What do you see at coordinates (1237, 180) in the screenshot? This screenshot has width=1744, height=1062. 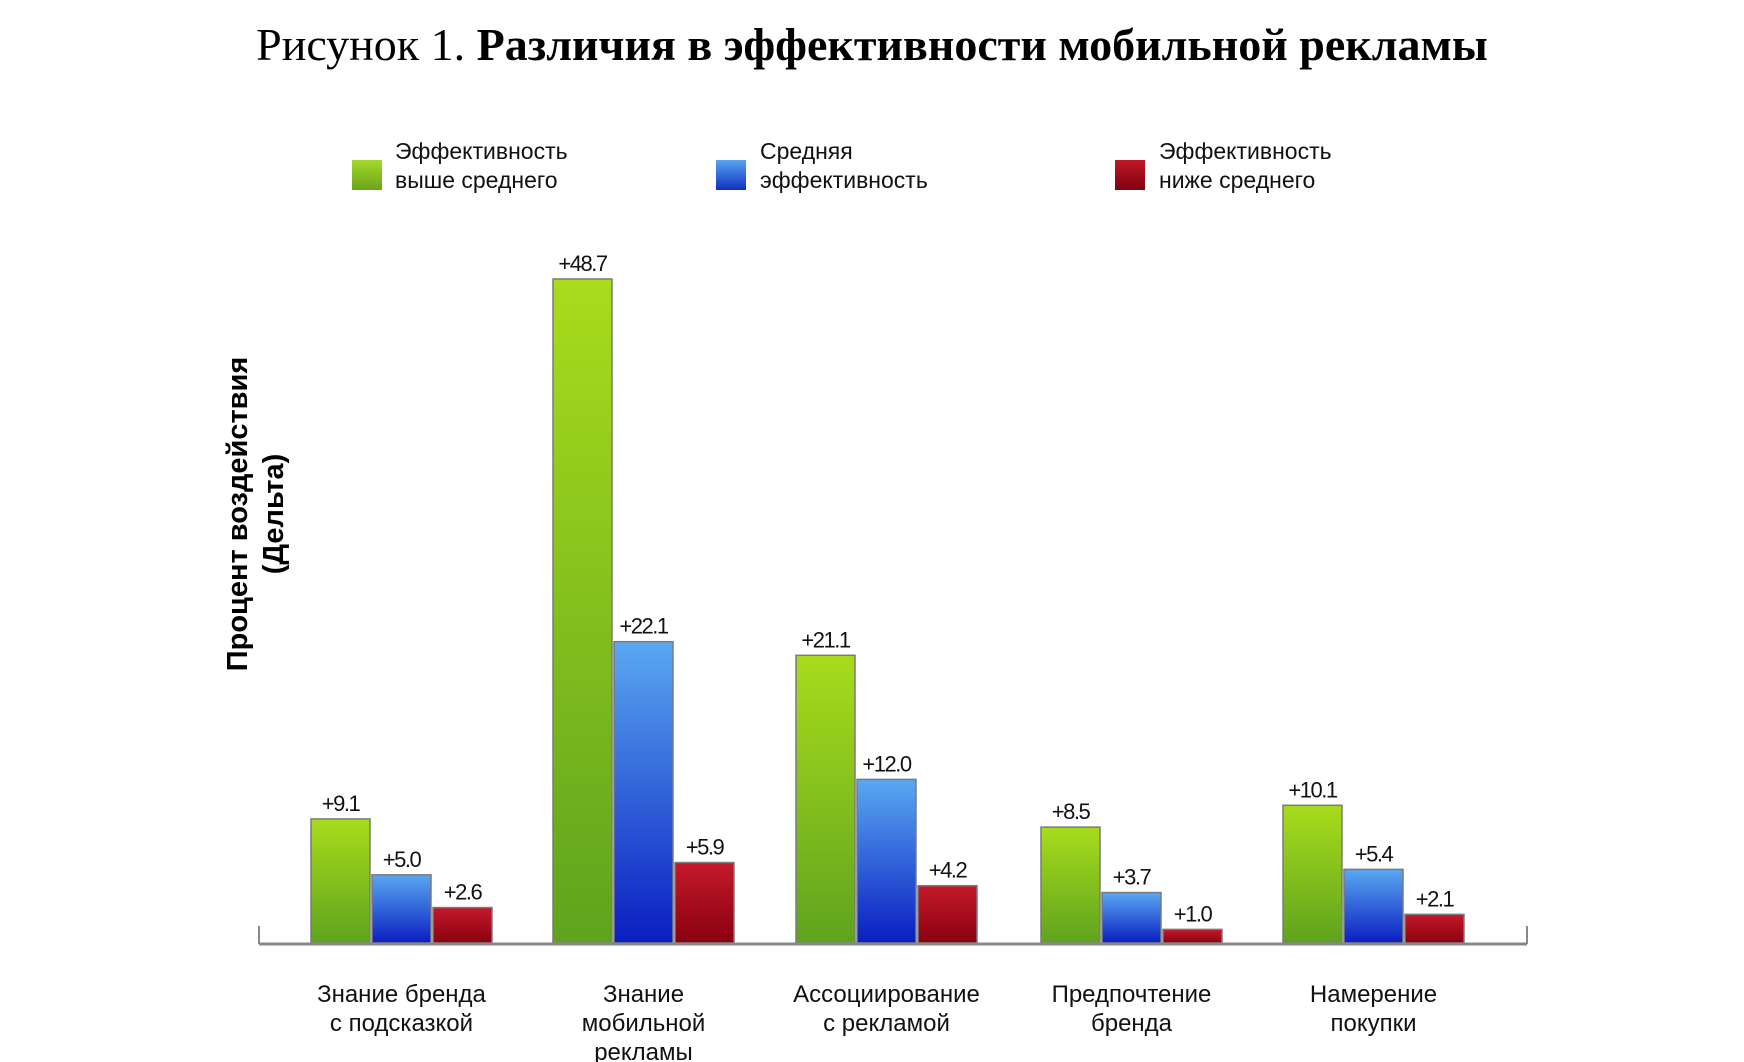 I see `legend-line: ниже среднего` at bounding box center [1237, 180].